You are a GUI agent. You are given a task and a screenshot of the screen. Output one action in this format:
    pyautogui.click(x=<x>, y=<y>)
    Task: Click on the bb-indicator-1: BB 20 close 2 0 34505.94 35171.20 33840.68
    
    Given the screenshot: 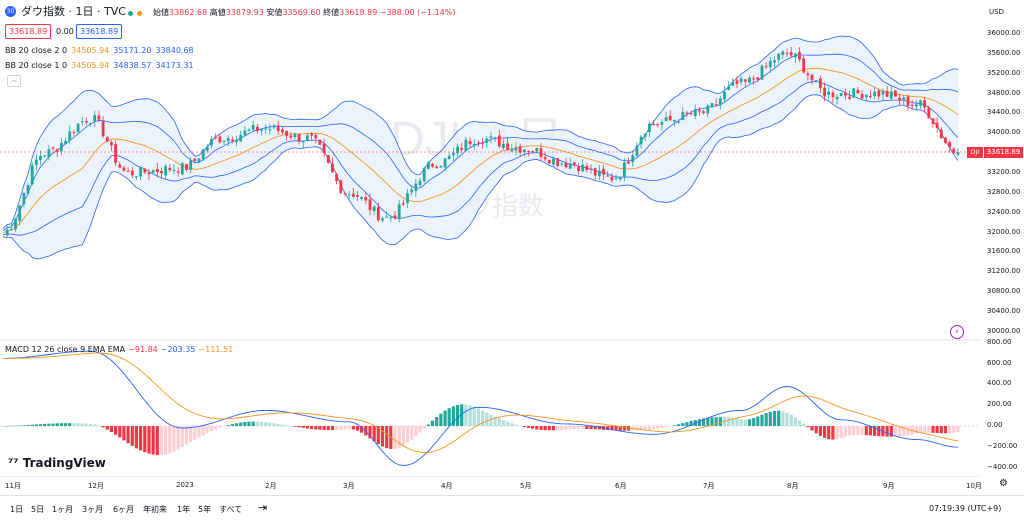 What is the action you would take?
    pyautogui.click(x=99, y=50)
    